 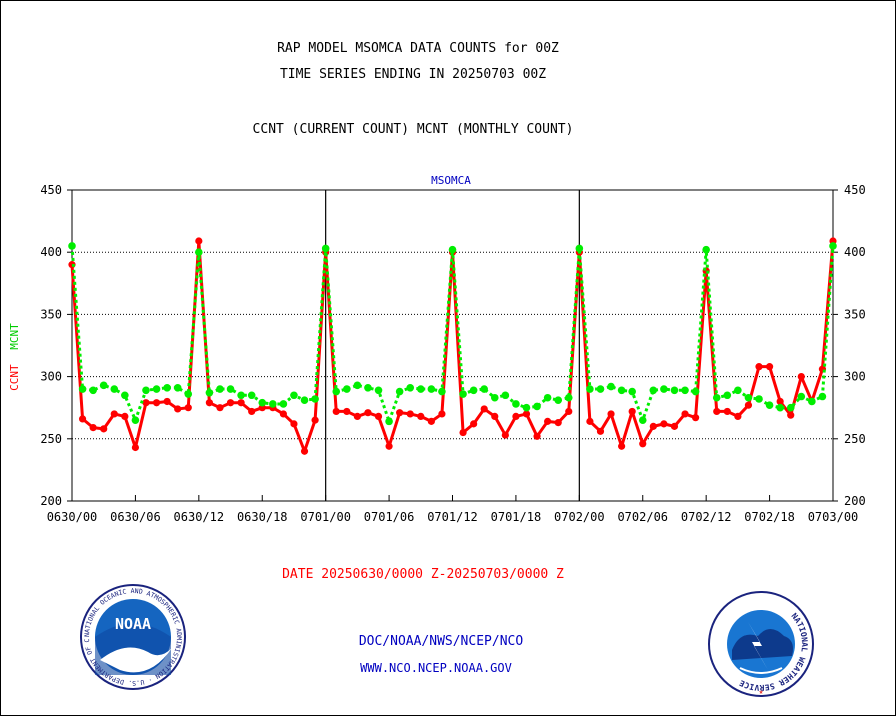 I want to click on x-tick-label: 0630/00, so click(x=72, y=517).